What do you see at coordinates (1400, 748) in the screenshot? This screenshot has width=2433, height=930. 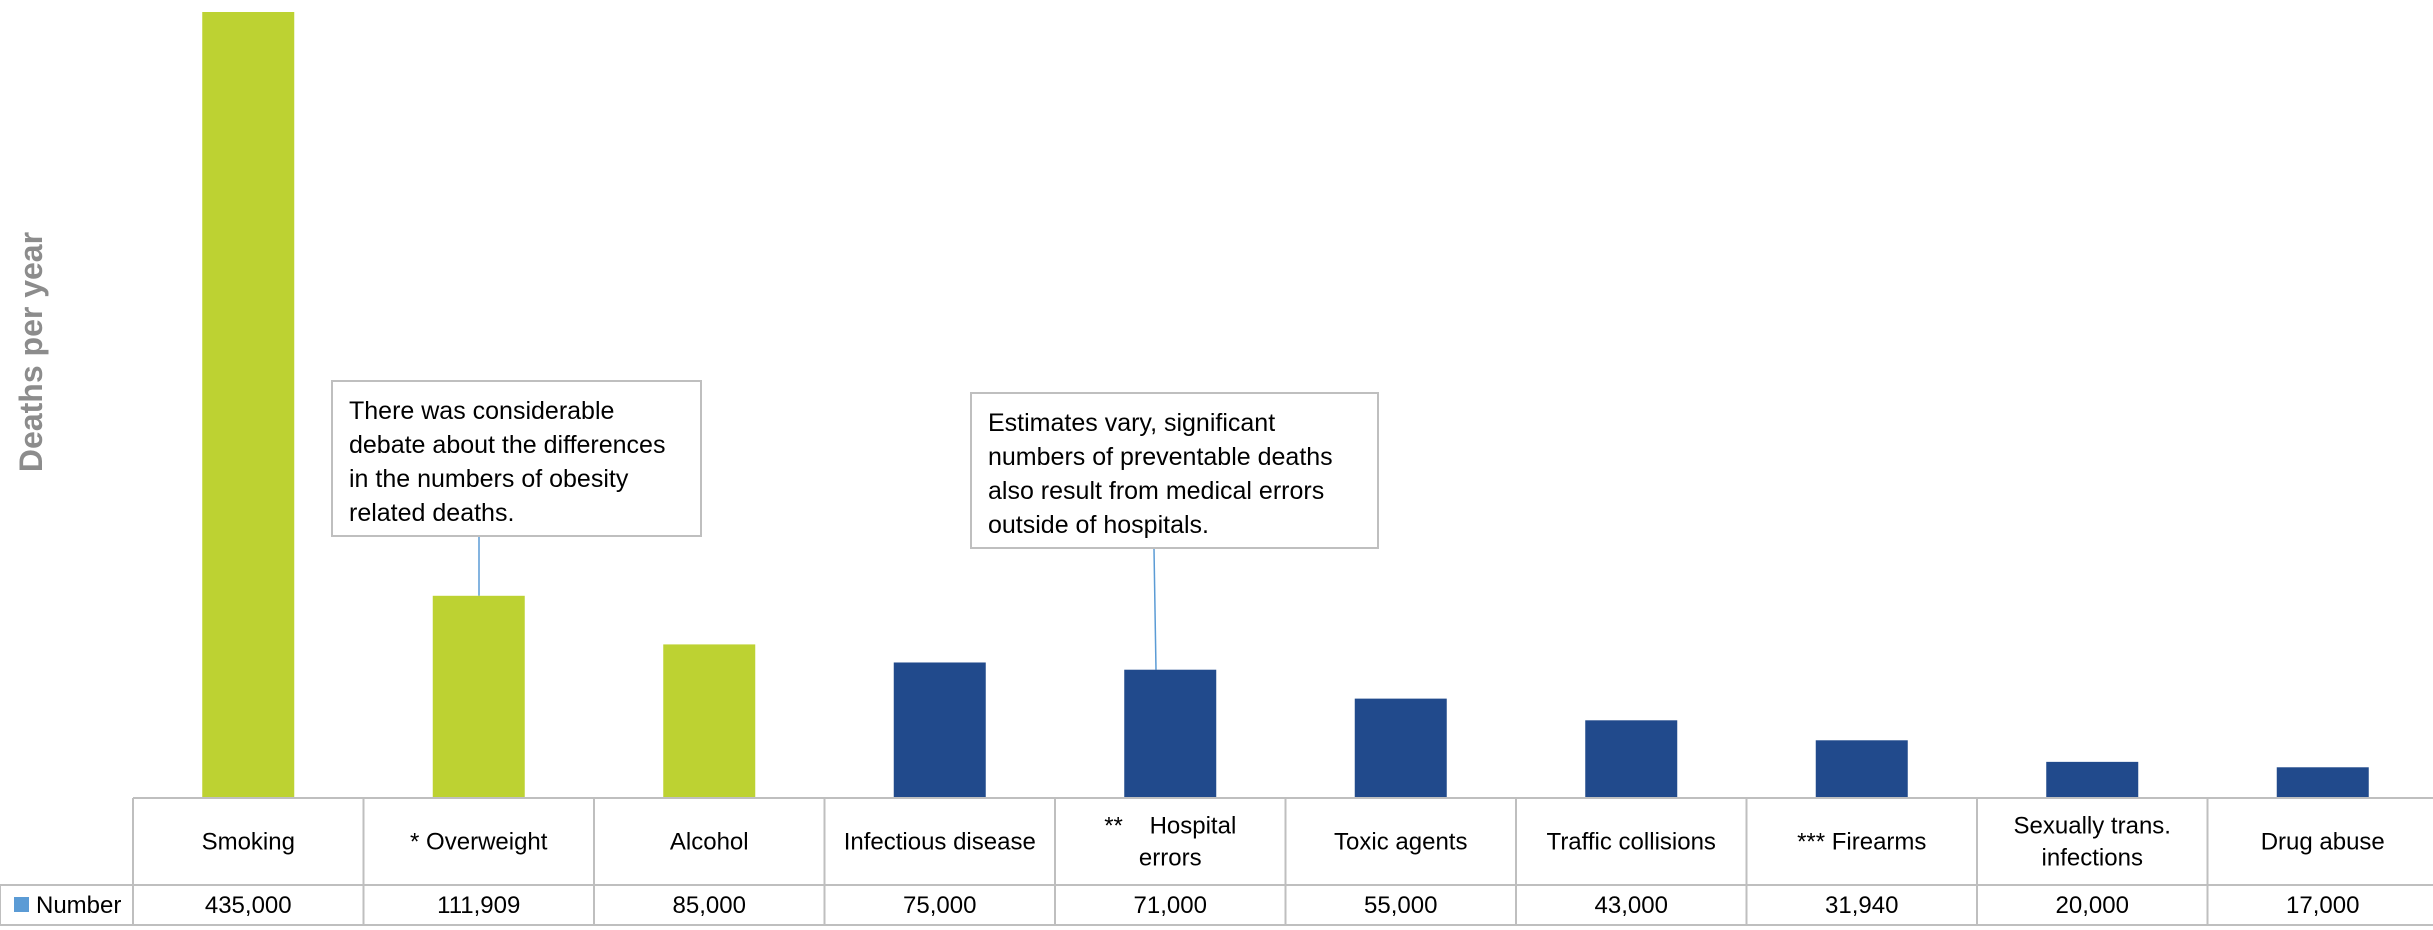 I see `bar-toxic-agents` at bounding box center [1400, 748].